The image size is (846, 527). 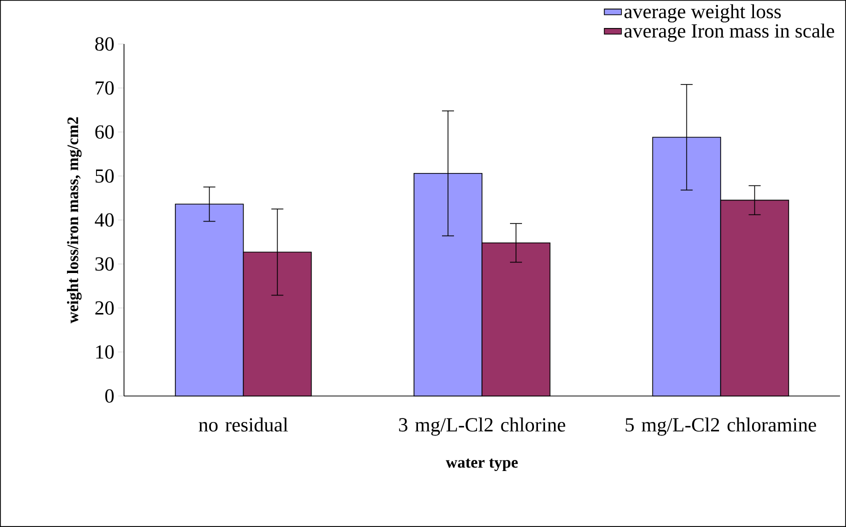 I want to click on y-tick-label: 40, so click(x=104, y=220).